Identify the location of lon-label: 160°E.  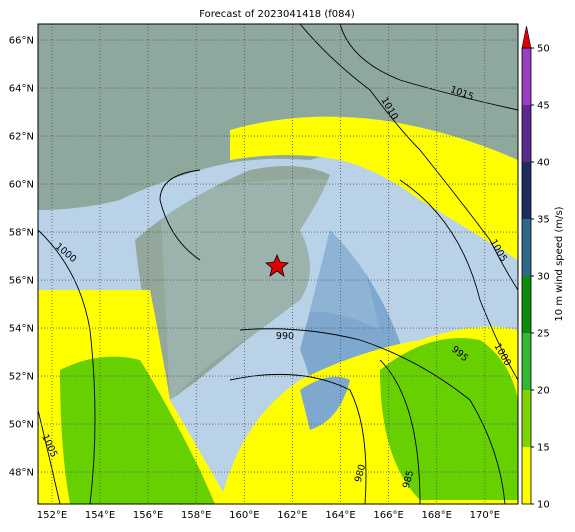
(244, 515).